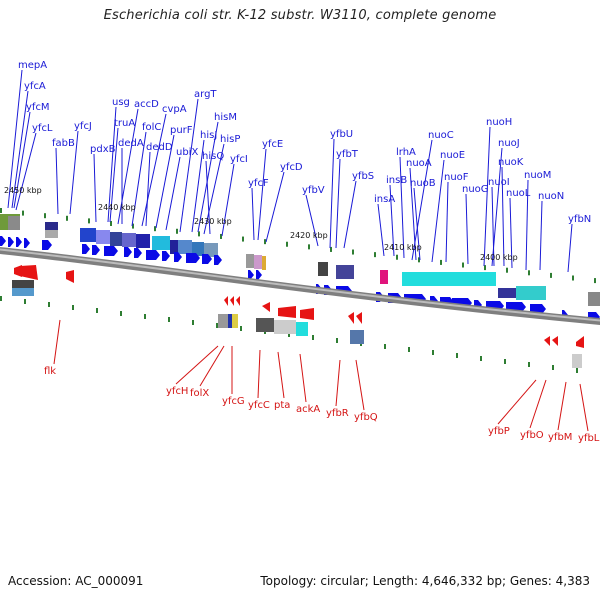 This screenshot has width=600, height=600. Describe the element at coordinates (63, 143) in the screenshot. I see `gene-label-forward: fabB` at that location.